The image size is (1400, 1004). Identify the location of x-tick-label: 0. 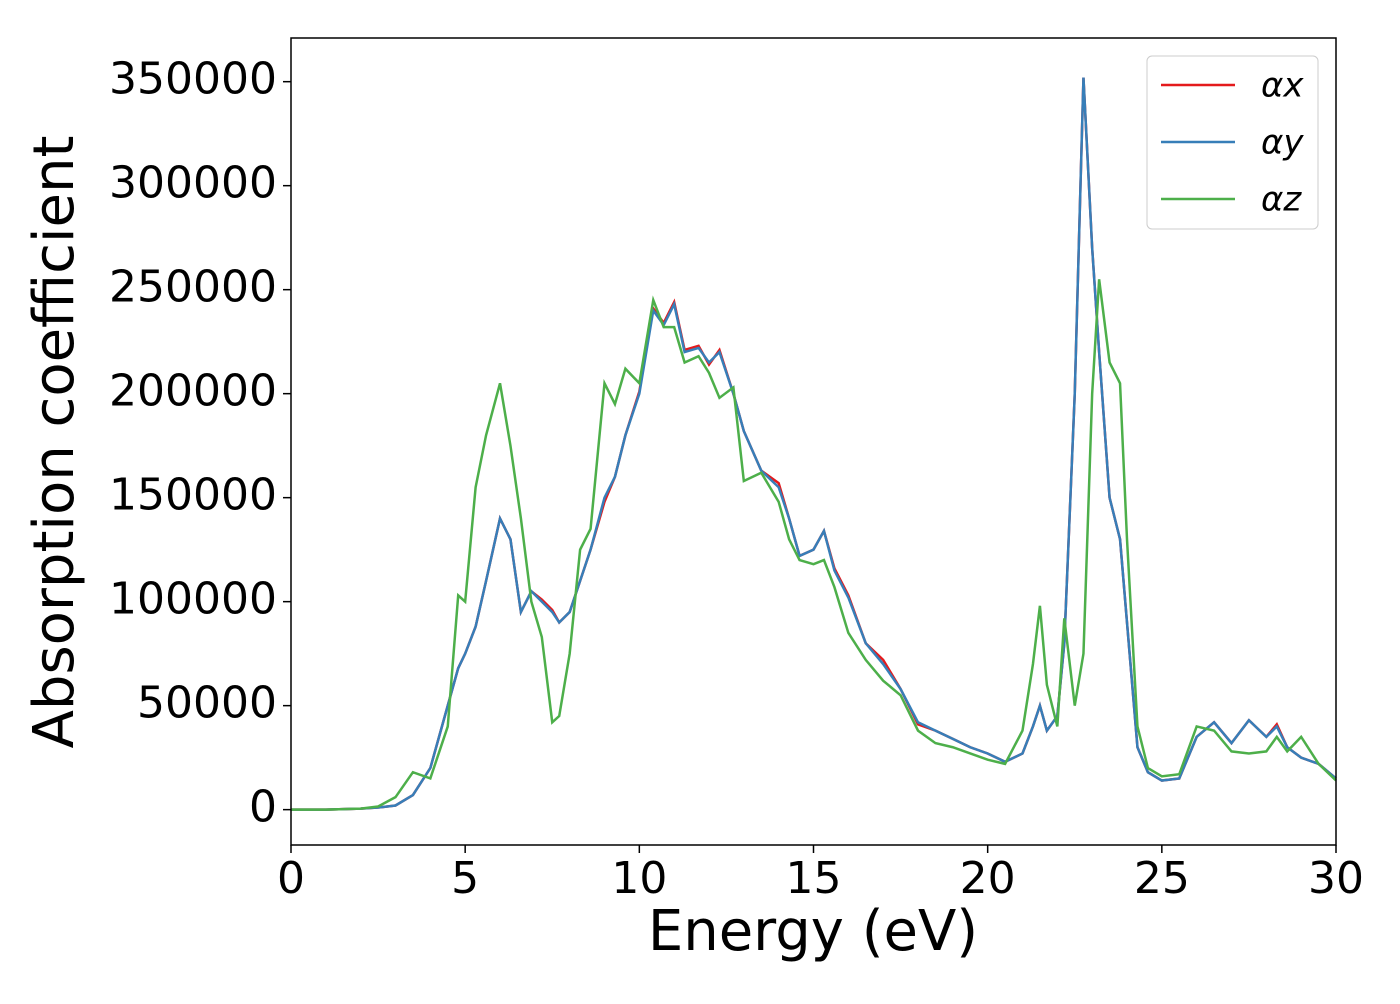
(291, 878).